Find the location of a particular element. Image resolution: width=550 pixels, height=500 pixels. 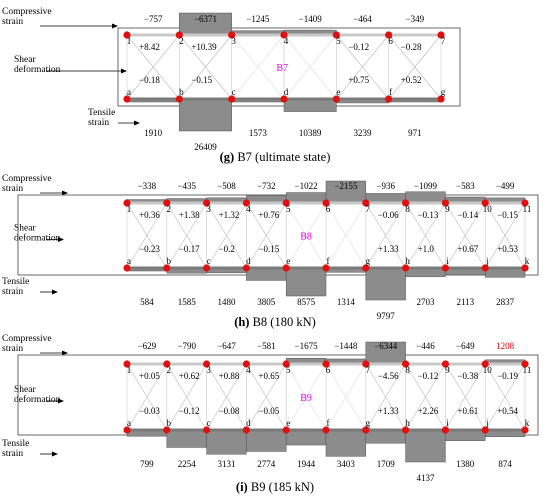

shear-bottom-value: +0.75 is located at coordinates (358, 80).